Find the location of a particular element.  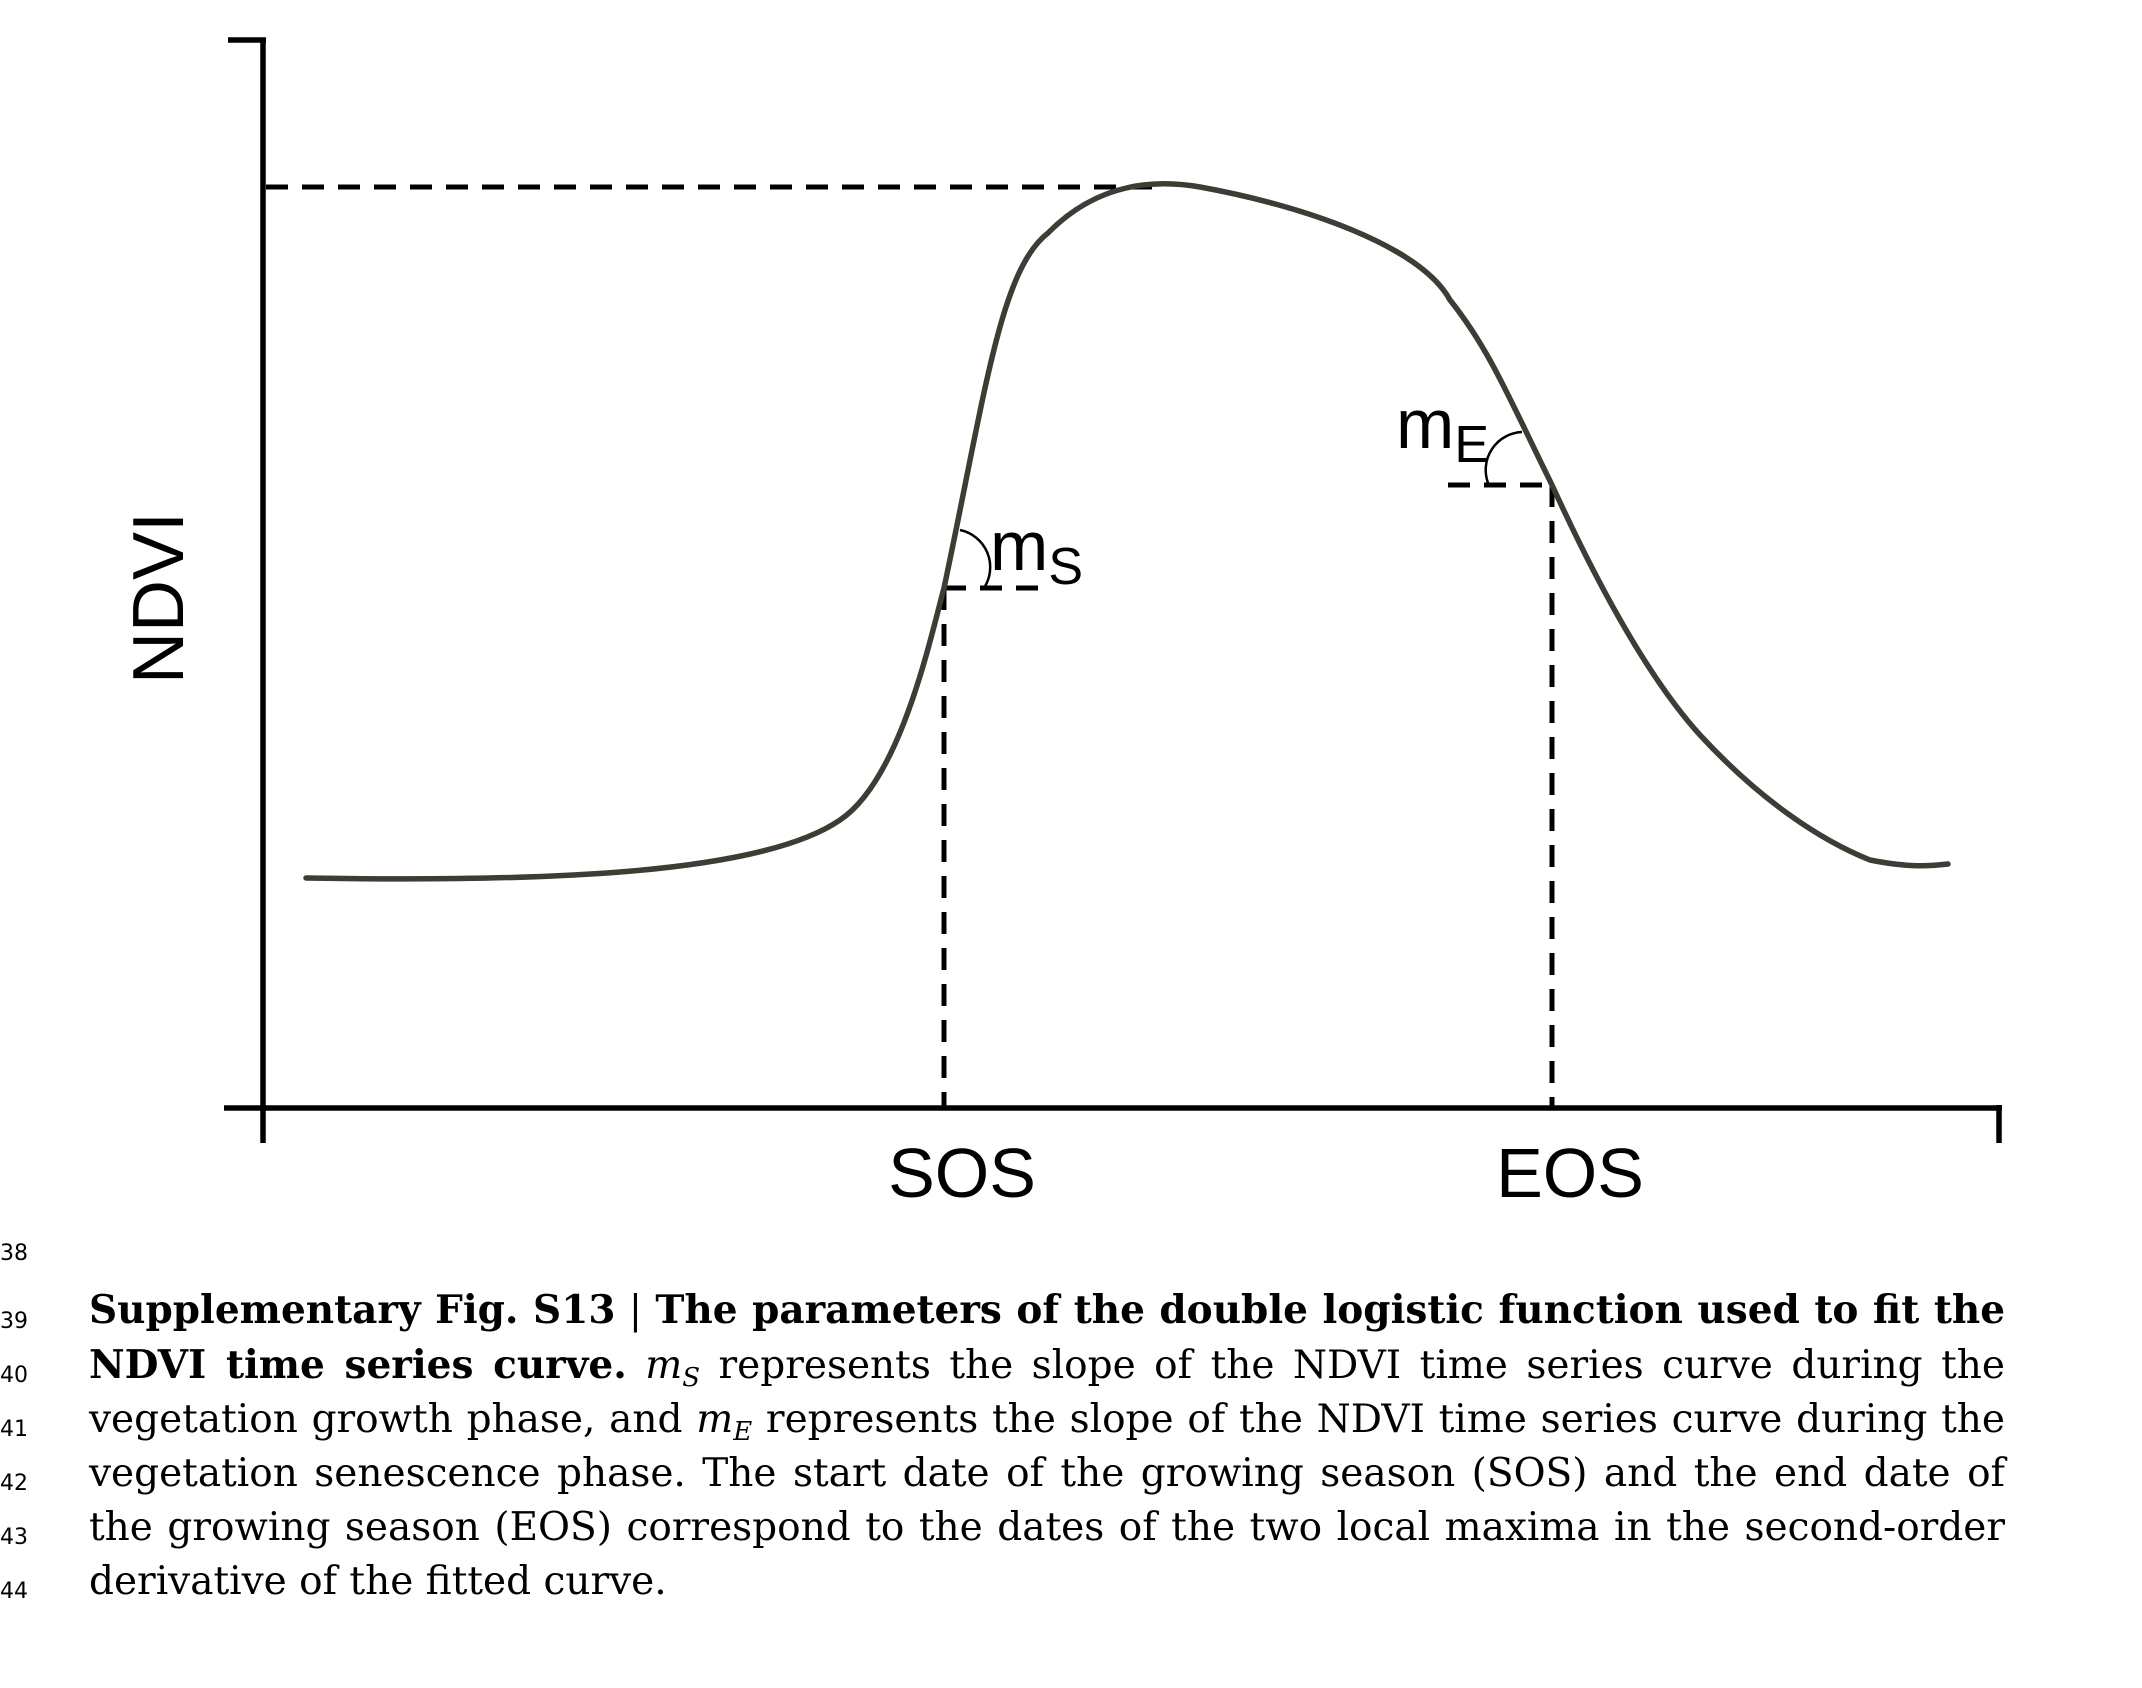

ms-label-base: m is located at coordinates (1019, 546).